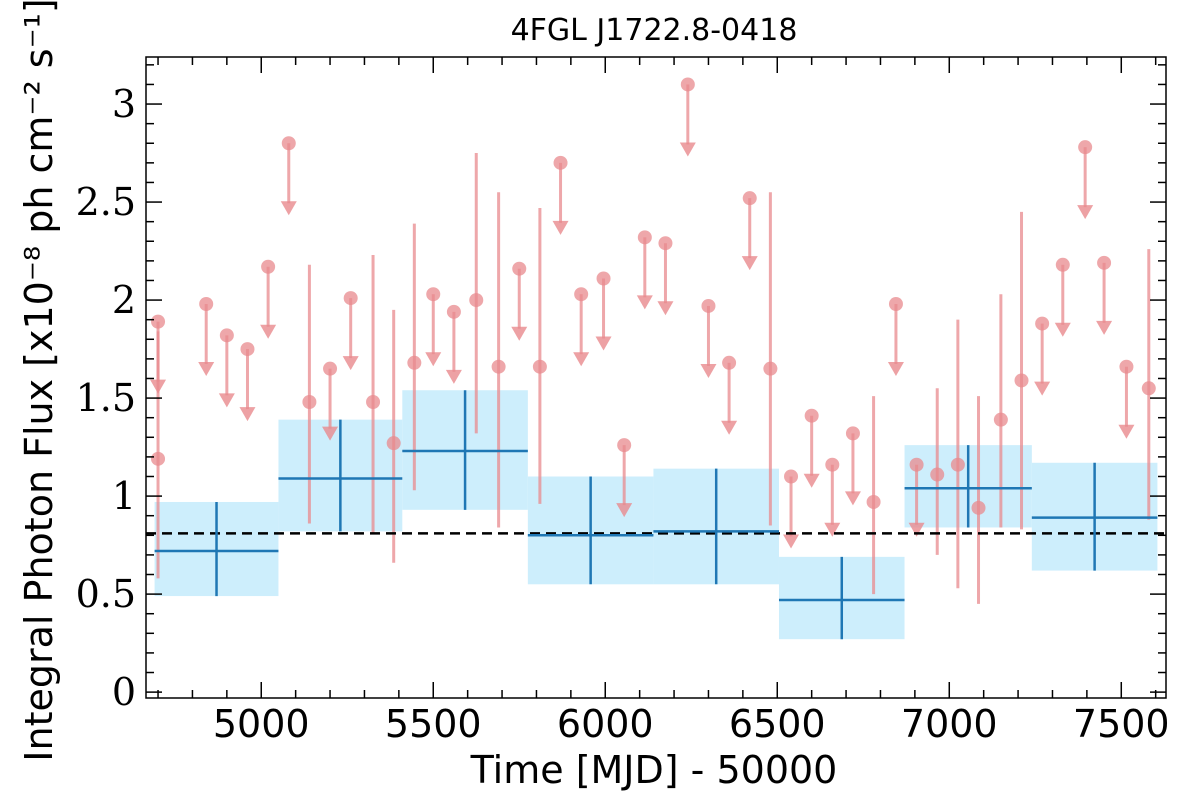 This screenshot has width=1200, height=800. What do you see at coordinates (124, 104) in the screenshot?
I see `y-tick-label: 3` at bounding box center [124, 104].